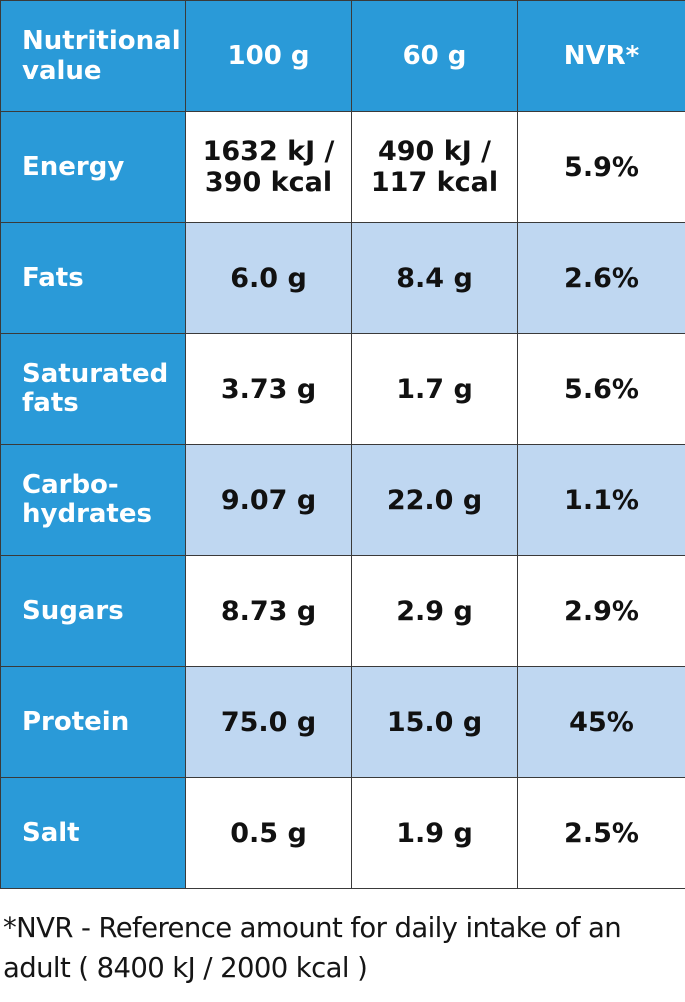 This screenshot has width=685, height=1002. What do you see at coordinates (434, 56) in the screenshot?
I see `header-60g: 60 g` at bounding box center [434, 56].